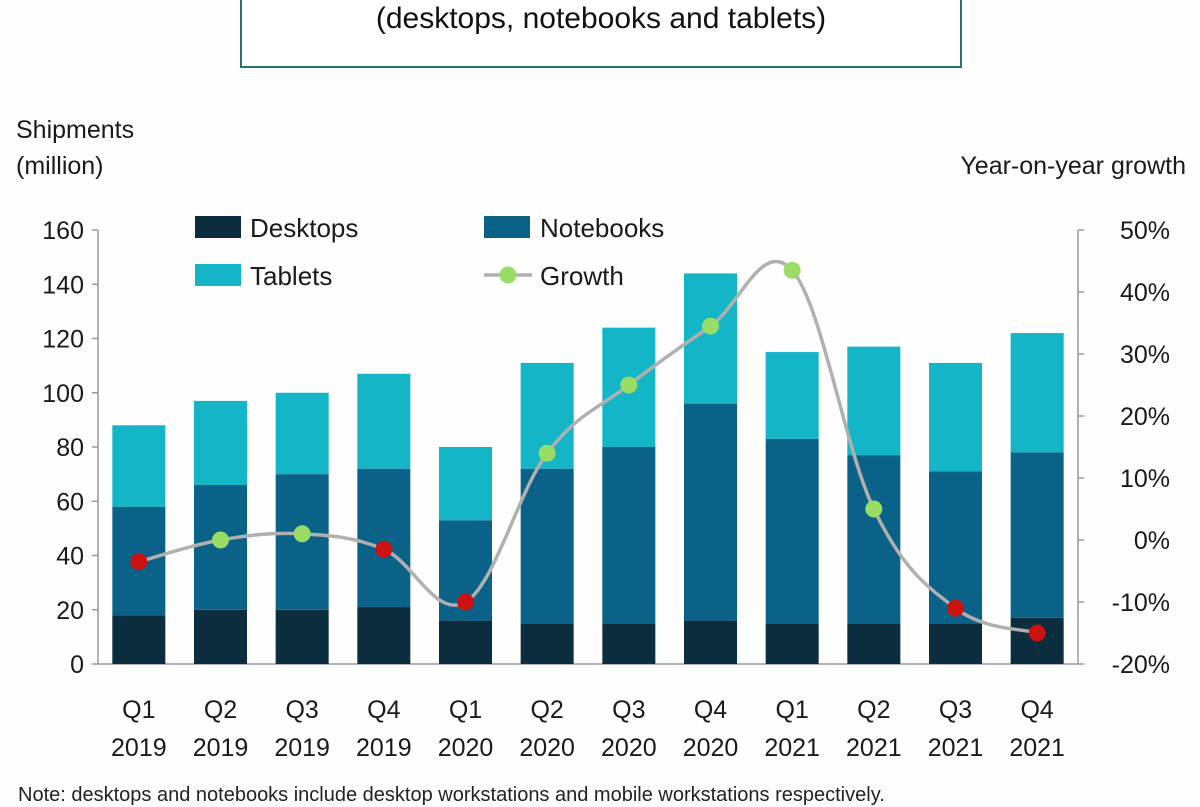 This screenshot has height=807, width=1200. Describe the element at coordinates (1145, 417) in the screenshot. I see `right-tick-label: 20%` at that location.